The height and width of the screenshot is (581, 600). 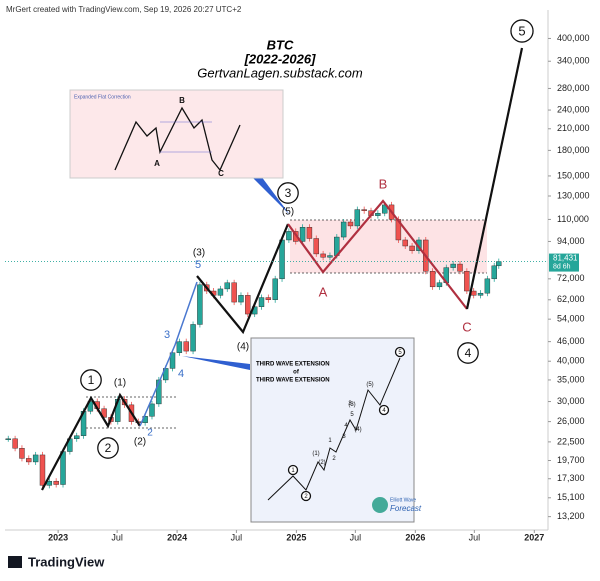 I want to click on footer-text: TradingView, so click(x=66, y=561).